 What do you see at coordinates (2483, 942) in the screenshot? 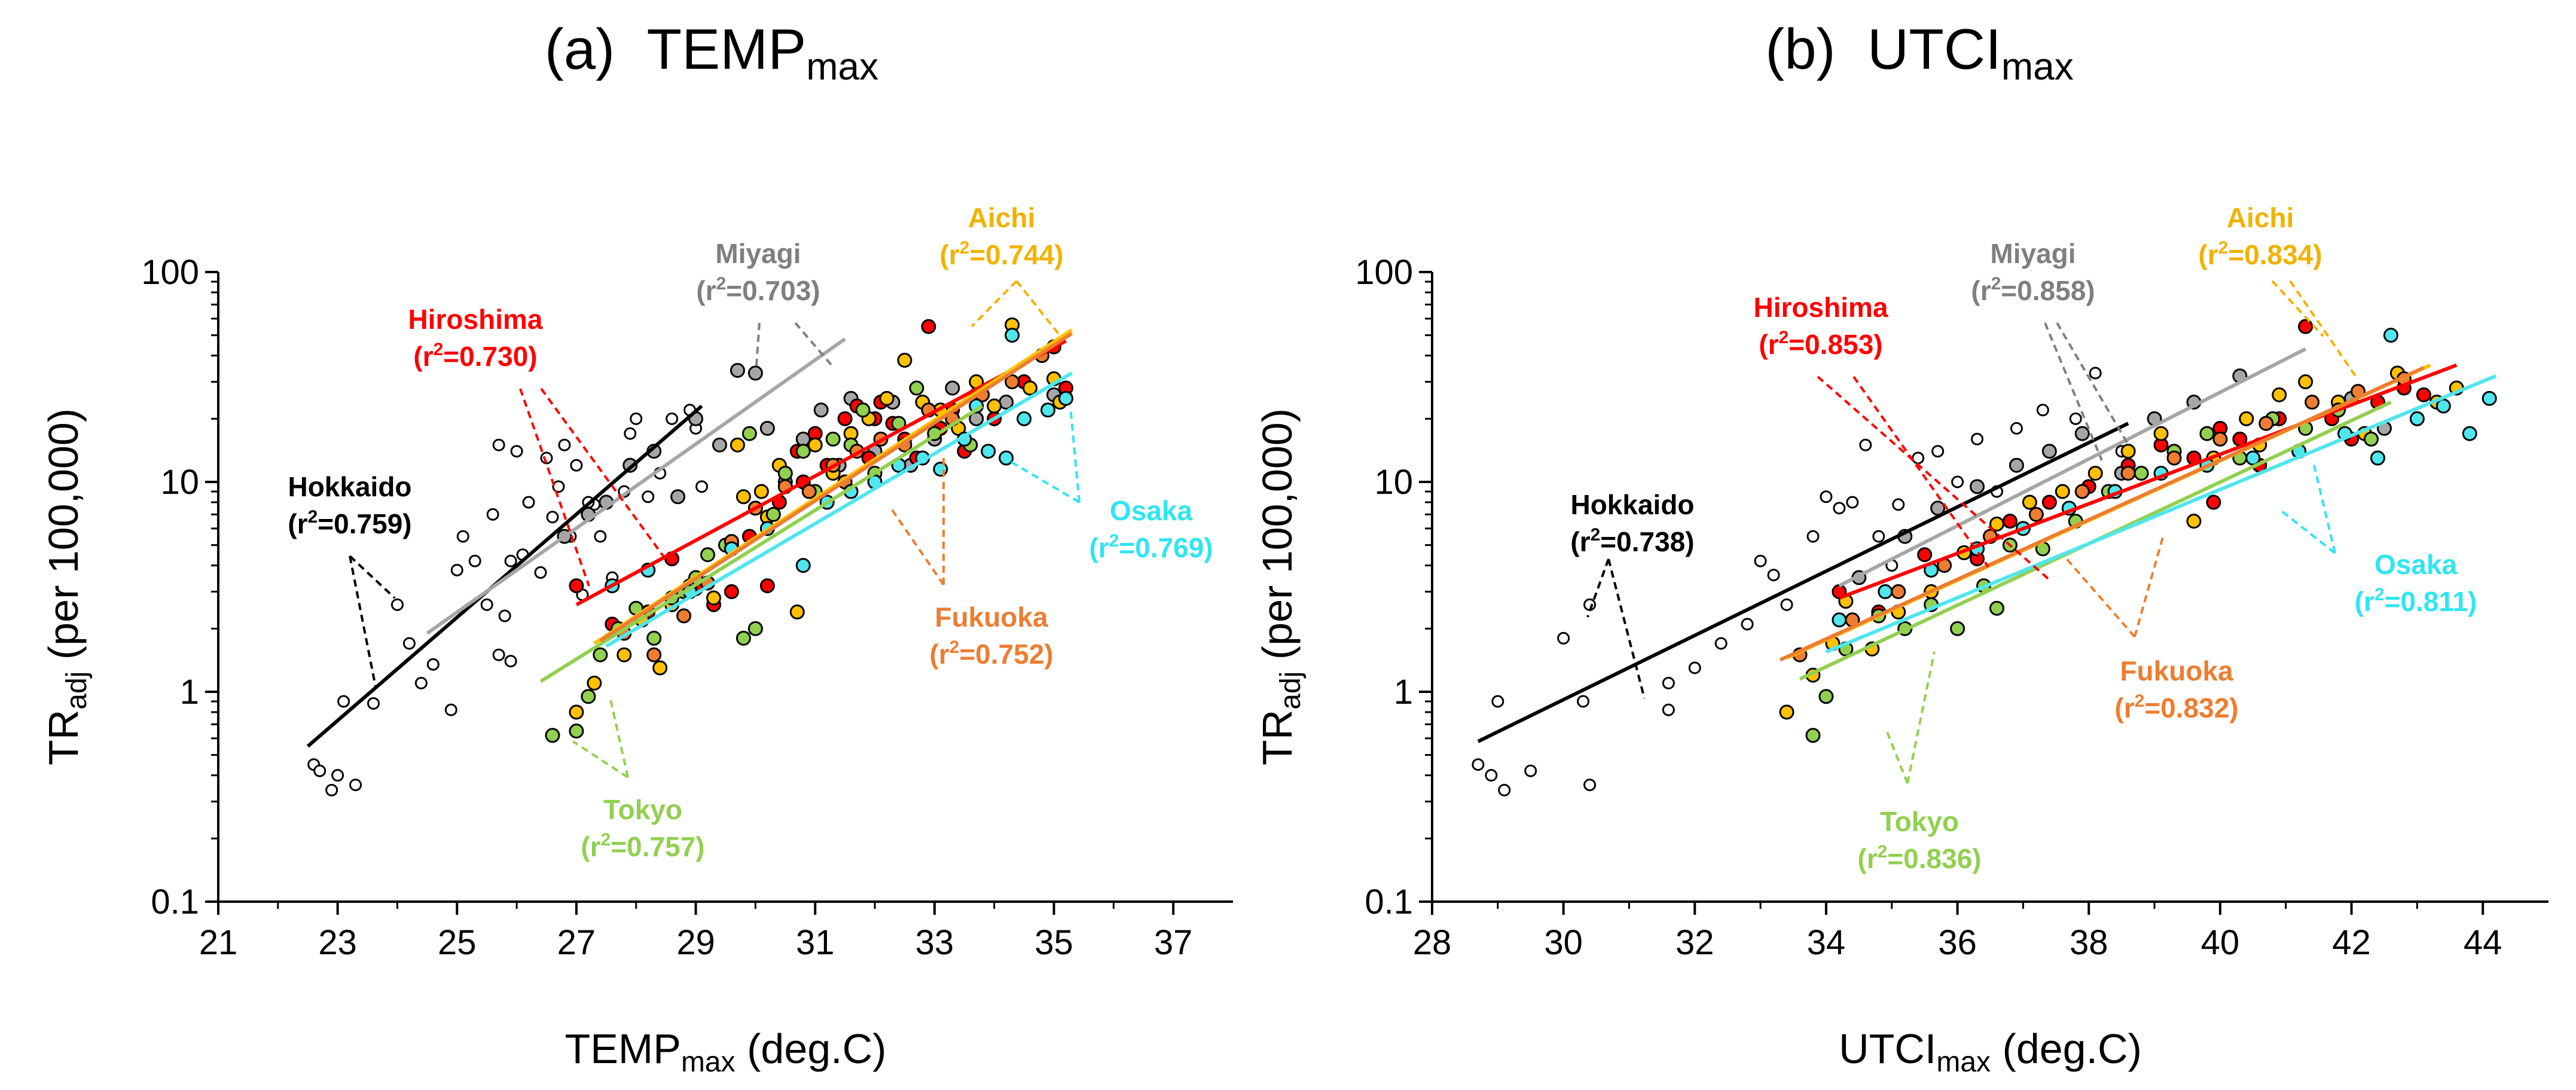
I see `x-tick-label: 44` at bounding box center [2483, 942].